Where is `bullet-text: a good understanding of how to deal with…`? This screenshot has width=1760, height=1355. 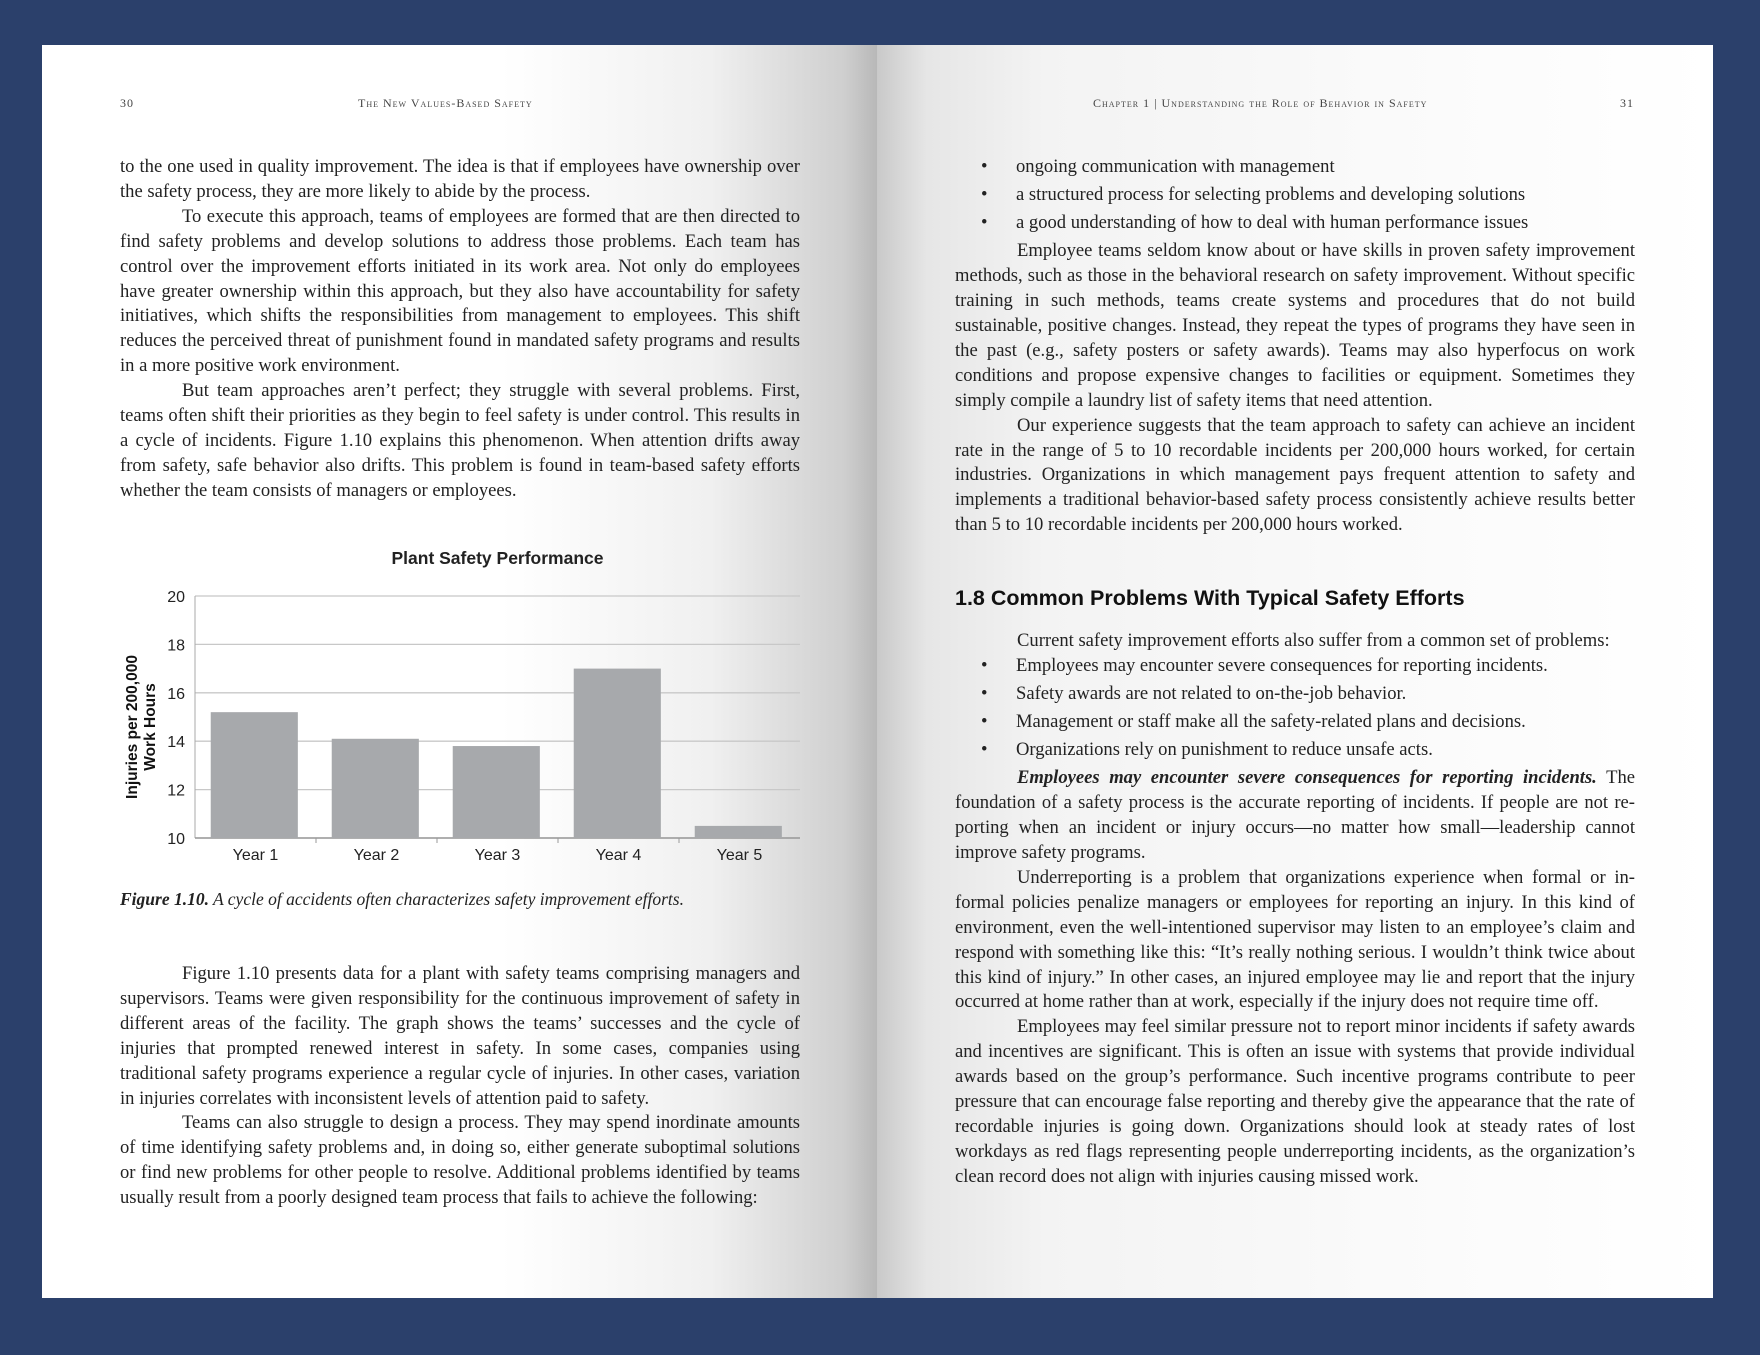 bullet-text: a good understanding of how to deal with… is located at coordinates (1272, 223).